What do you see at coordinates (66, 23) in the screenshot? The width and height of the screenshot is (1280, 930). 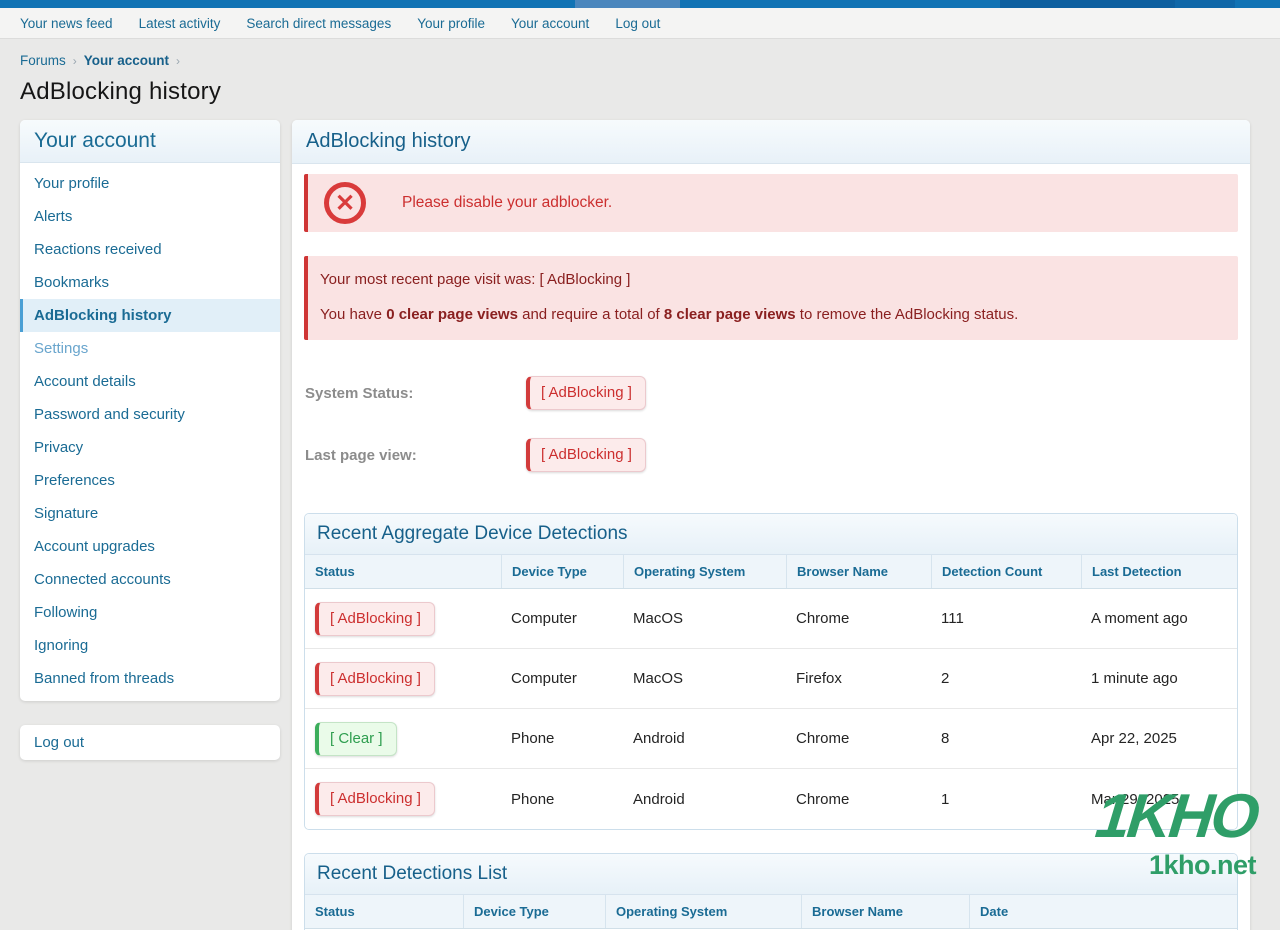 I see `nav-your-news-feed: Your news feed` at bounding box center [66, 23].